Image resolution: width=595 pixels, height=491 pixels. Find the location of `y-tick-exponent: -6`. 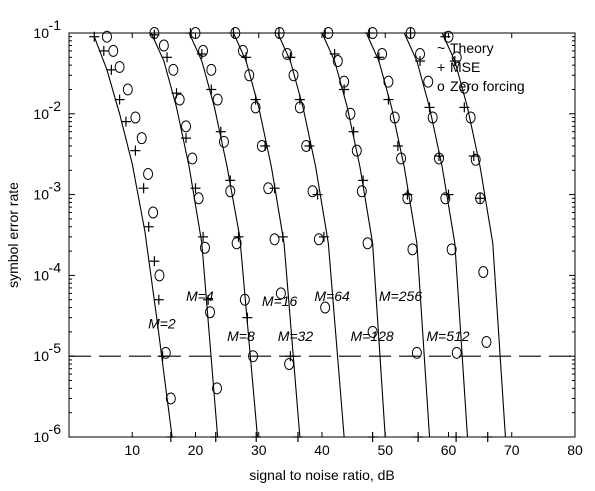

y-tick-exponent: -6 is located at coordinates (55, 429).